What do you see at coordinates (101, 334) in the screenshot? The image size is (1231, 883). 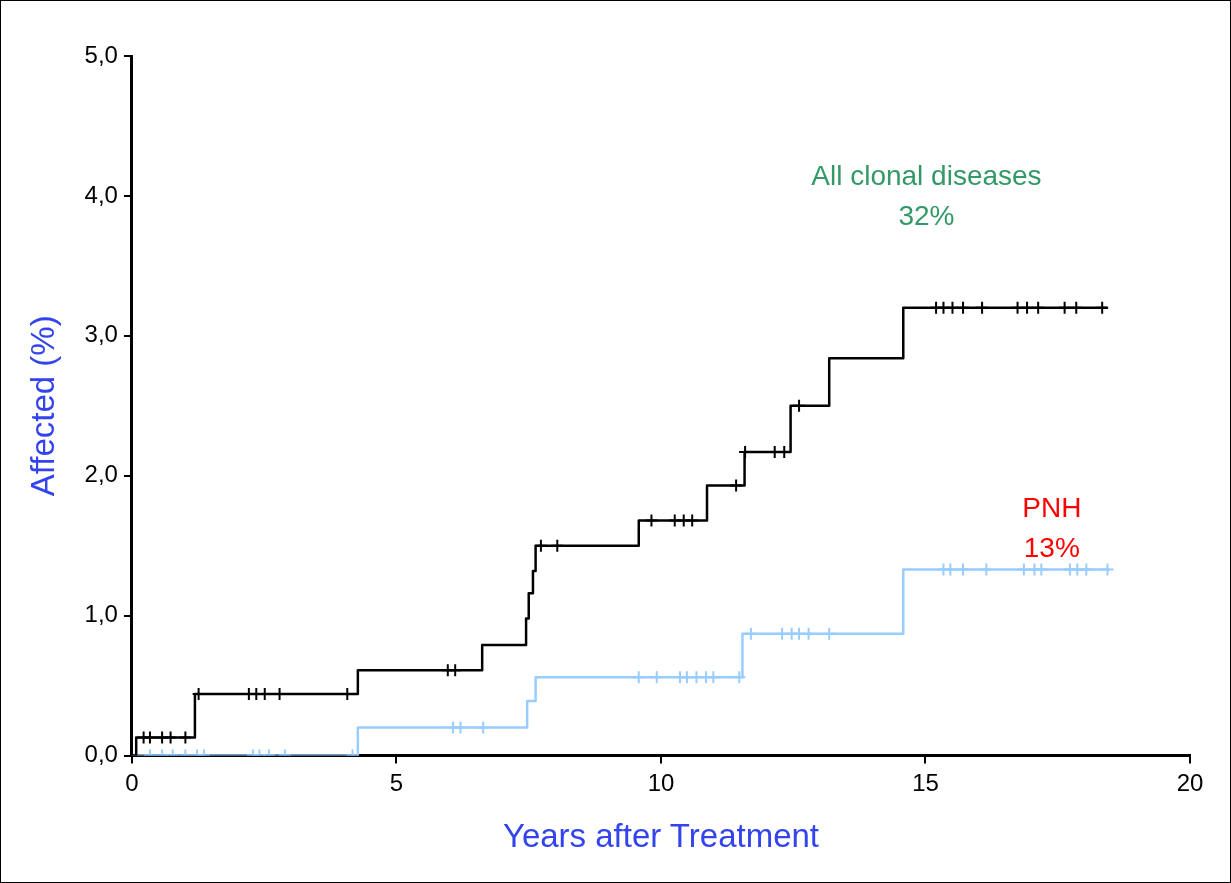 I see `y-tick-label: 3,0` at bounding box center [101, 334].